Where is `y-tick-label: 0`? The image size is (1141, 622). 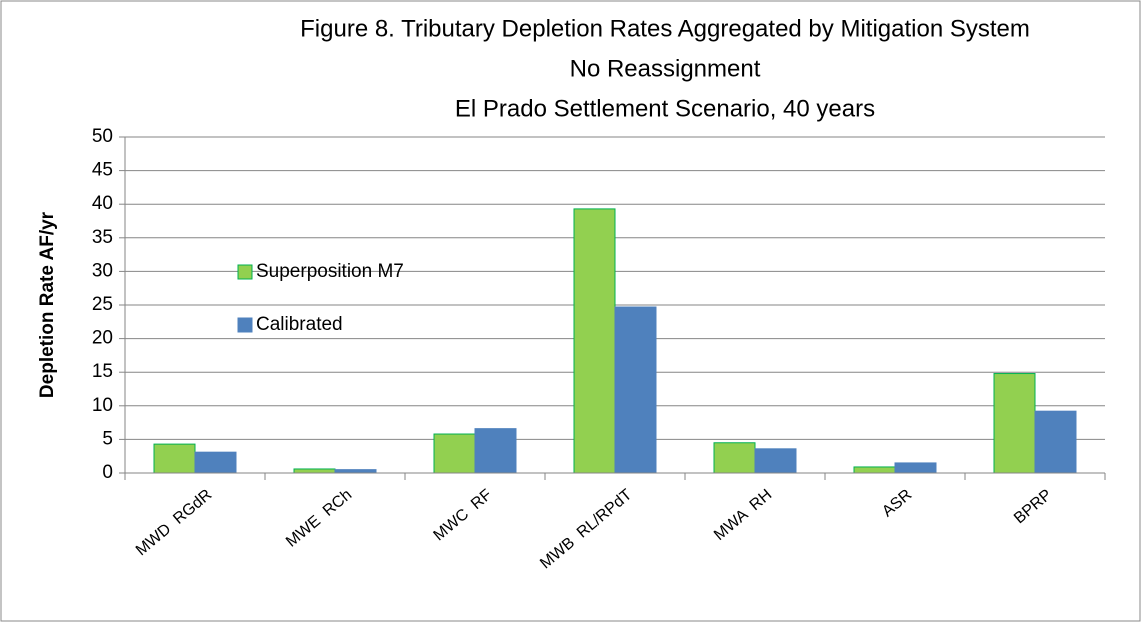 y-tick-label: 0 is located at coordinates (107, 472).